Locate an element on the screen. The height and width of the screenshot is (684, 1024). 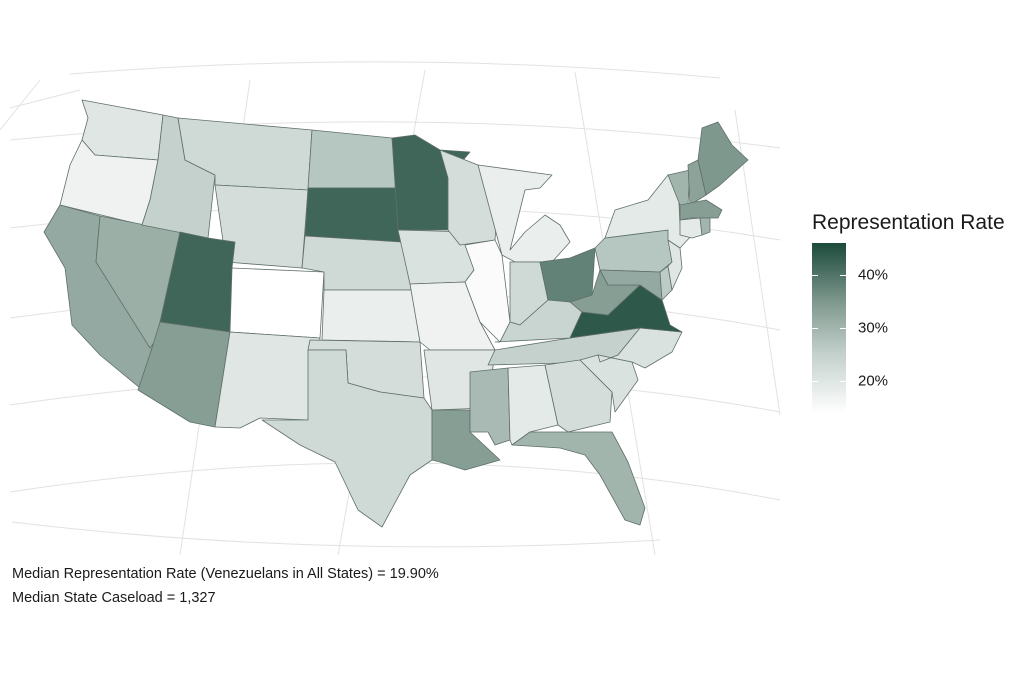
state-tx is located at coordinates (347, 438).